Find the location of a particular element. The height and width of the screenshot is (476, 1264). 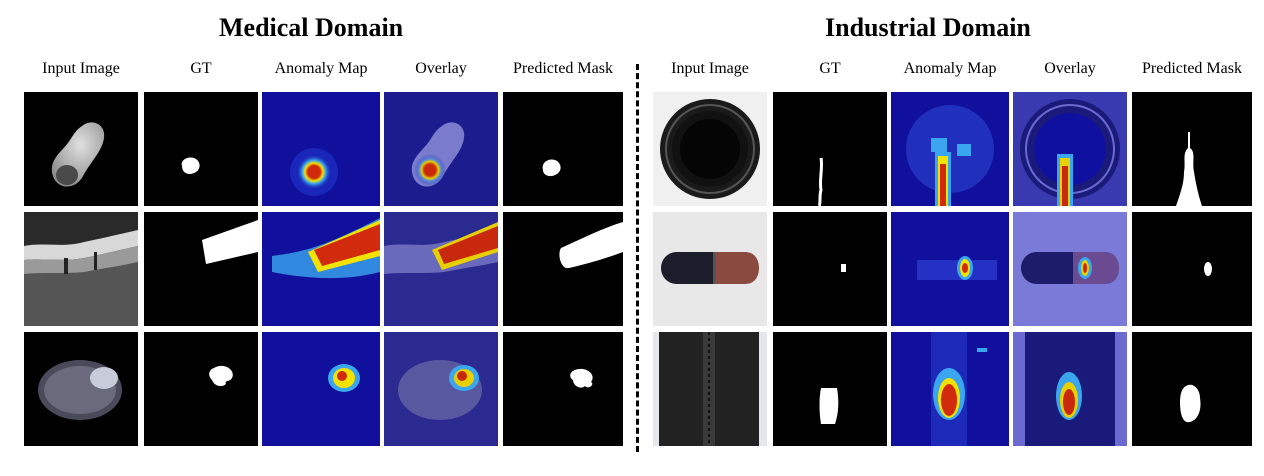

medical-row1-overlay is located at coordinates (441, 149).